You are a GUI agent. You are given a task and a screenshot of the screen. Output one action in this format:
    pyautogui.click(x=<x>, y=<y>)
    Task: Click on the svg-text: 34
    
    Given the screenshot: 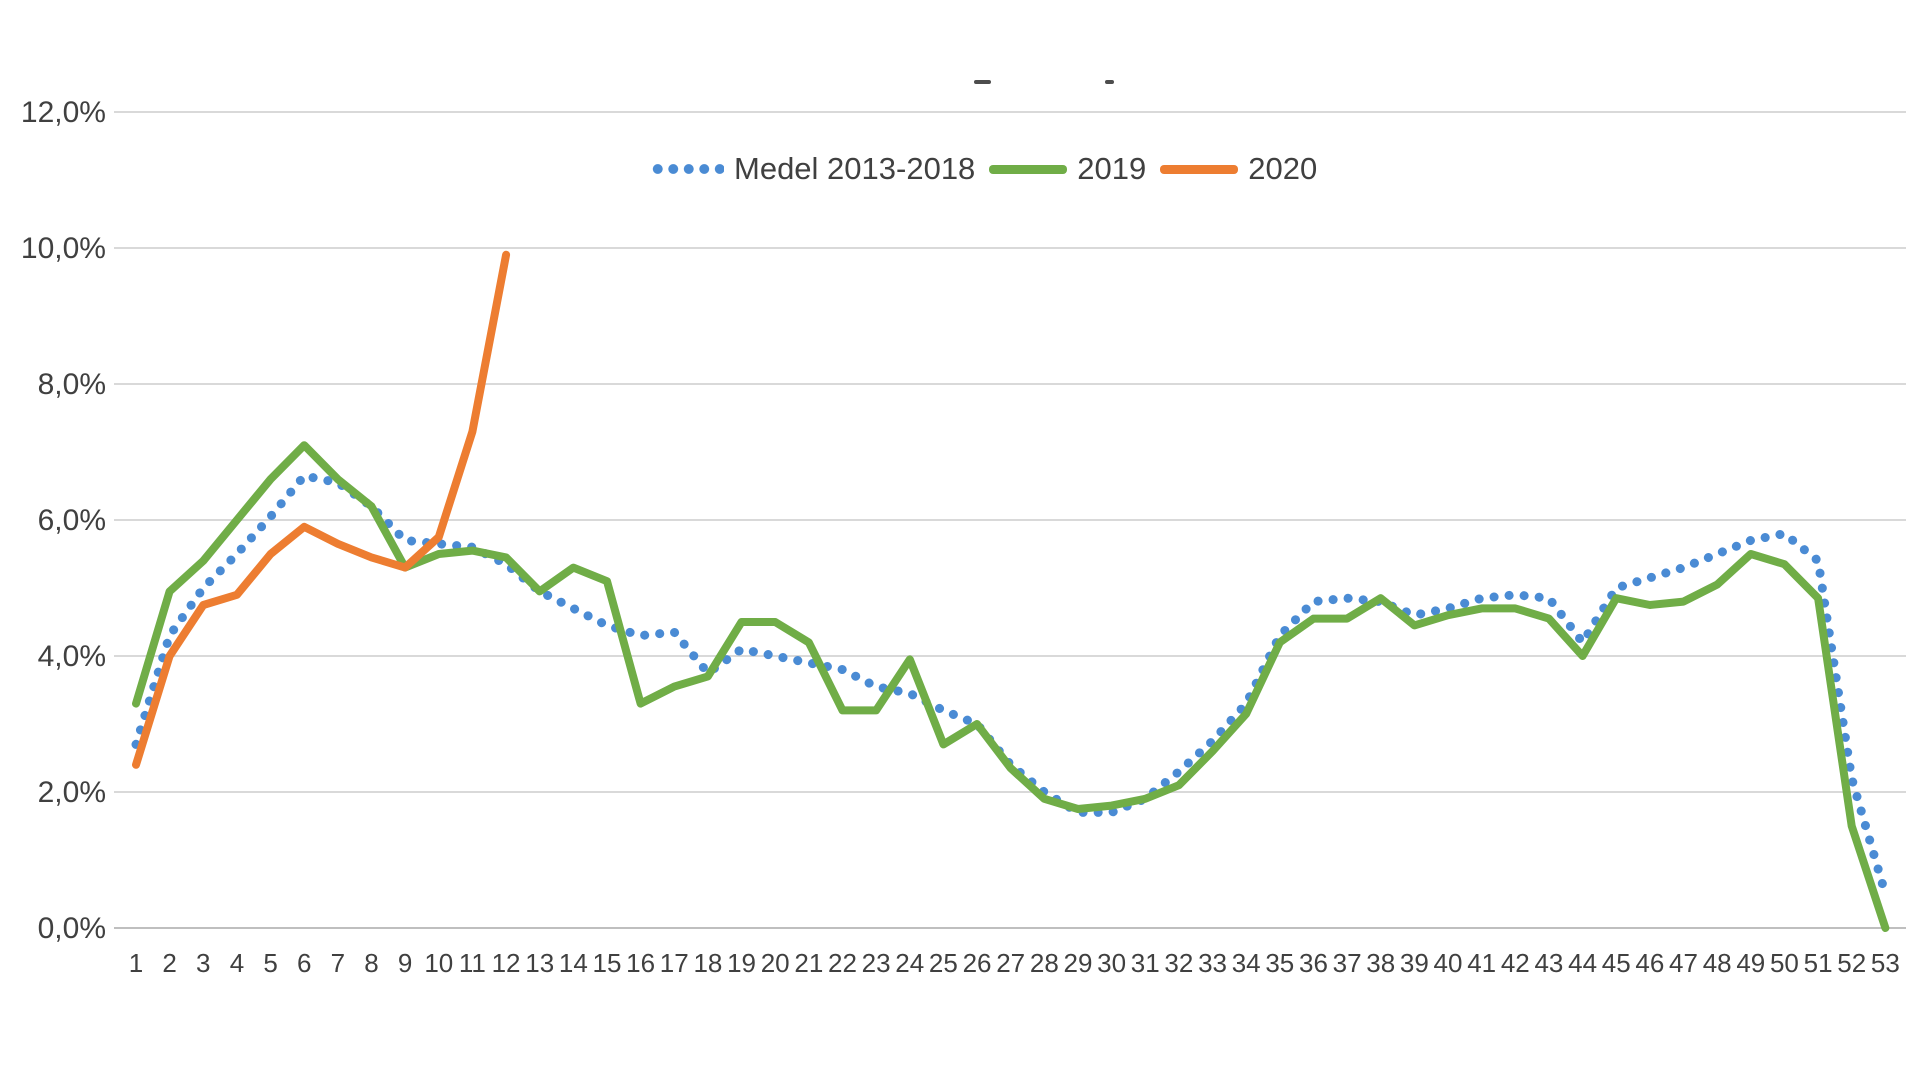 What is the action you would take?
    pyautogui.click(x=1246, y=963)
    